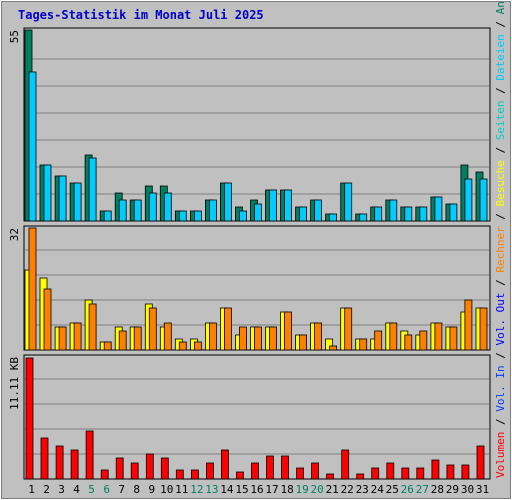 This screenshot has width=512, height=500. Describe the element at coordinates (31, 489) in the screenshot. I see `x-label-day-1: 1` at that location.